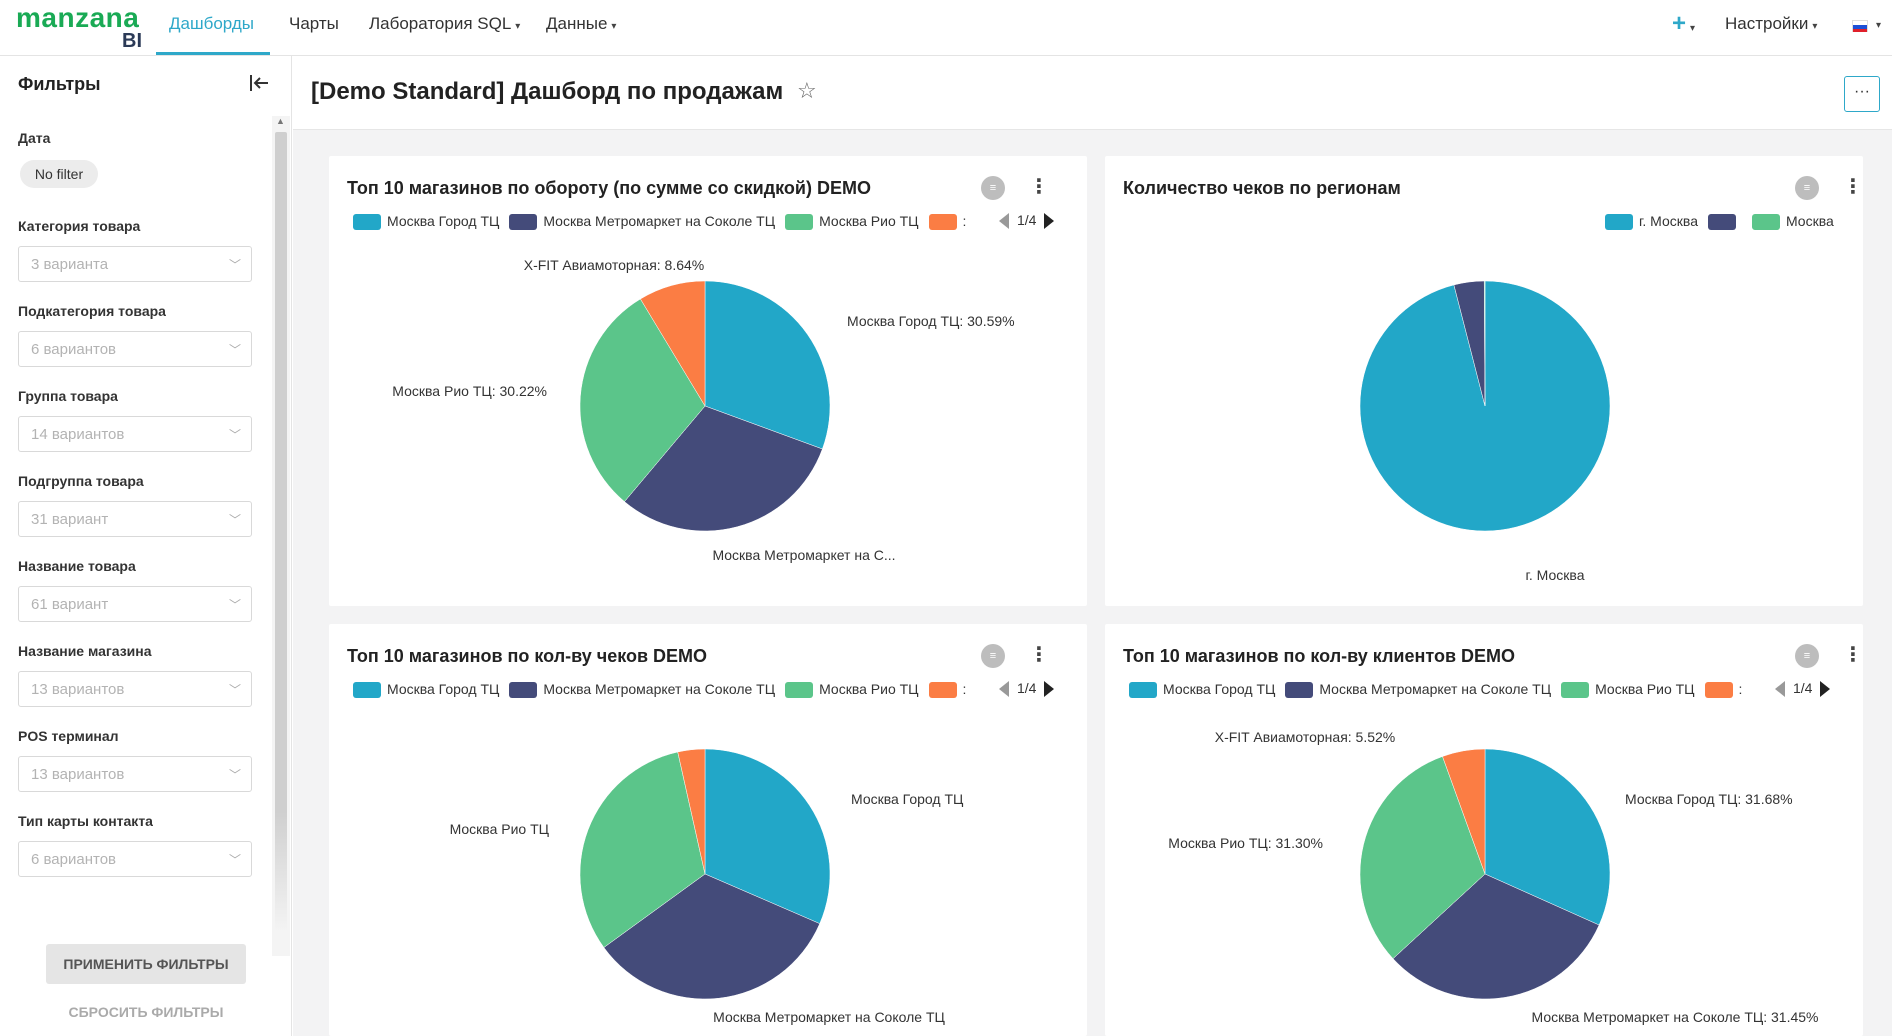  What do you see at coordinates (234, 265) in the screenshot?
I see `chevron-down-icon: ﹀` at bounding box center [234, 265].